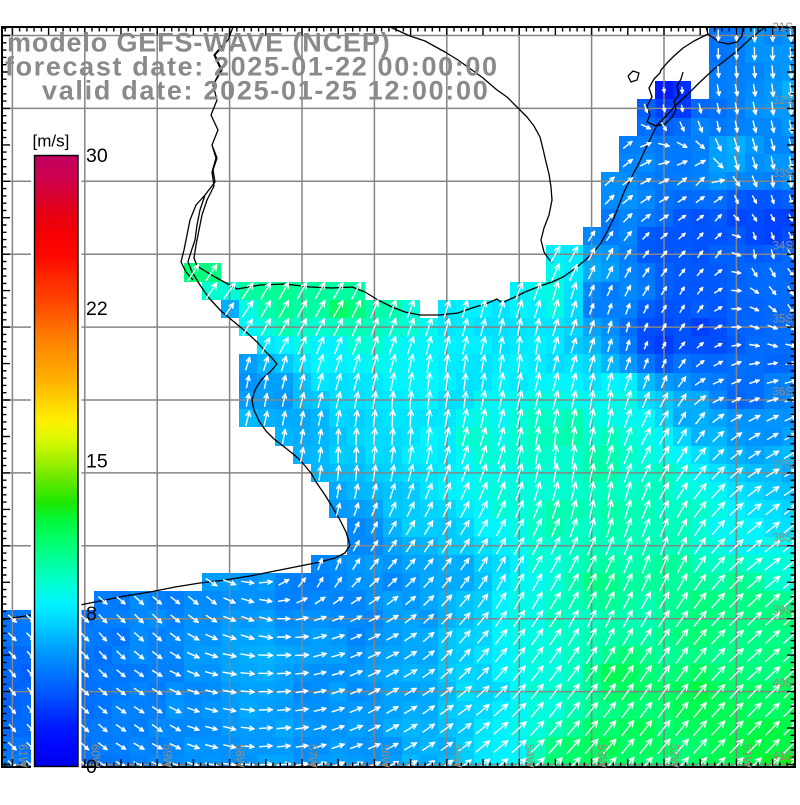 This screenshot has width=800, height=805. I want to click on svg-text: 59W, so click(167, 756).